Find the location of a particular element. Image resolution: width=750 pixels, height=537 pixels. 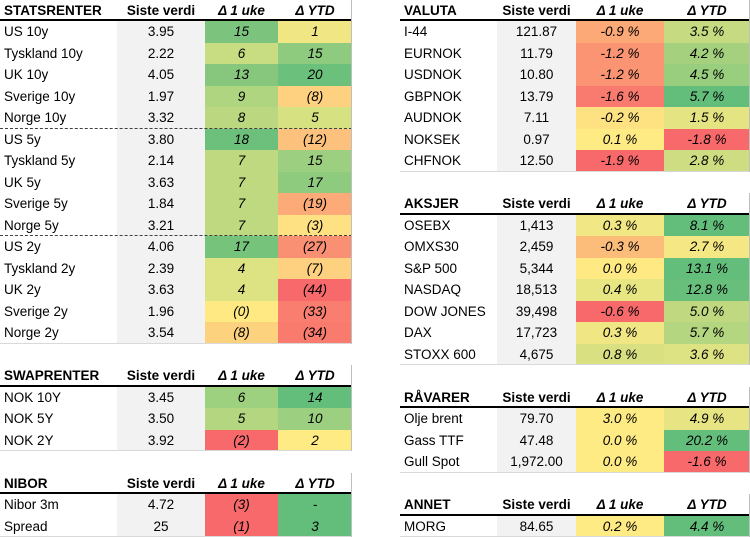

last-value: 11.79 is located at coordinates (536, 53).